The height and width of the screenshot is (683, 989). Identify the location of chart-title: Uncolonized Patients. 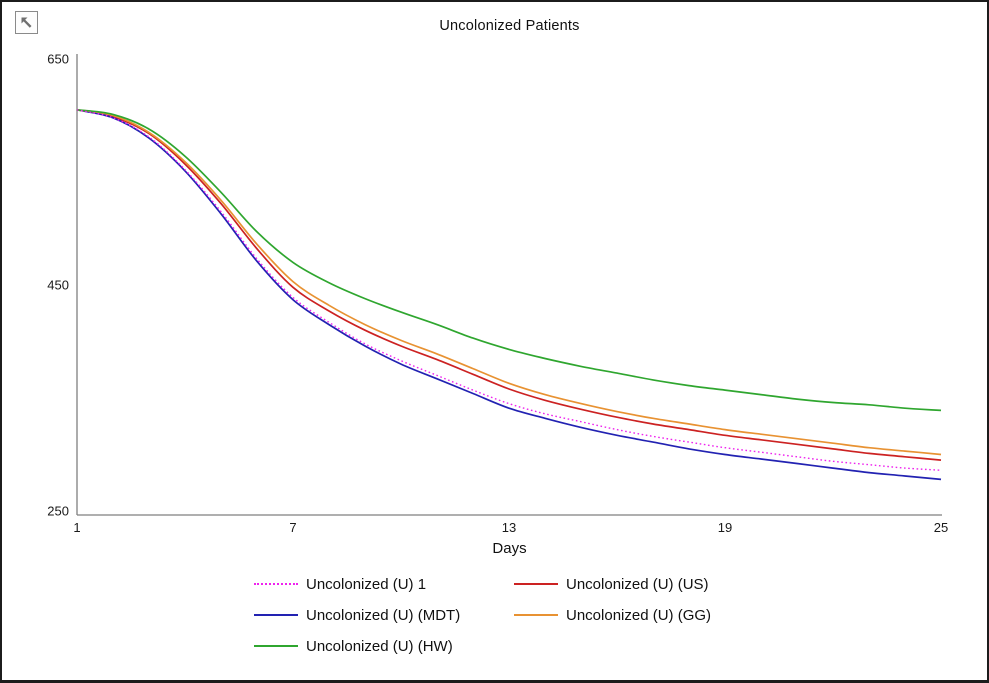
(509, 26).